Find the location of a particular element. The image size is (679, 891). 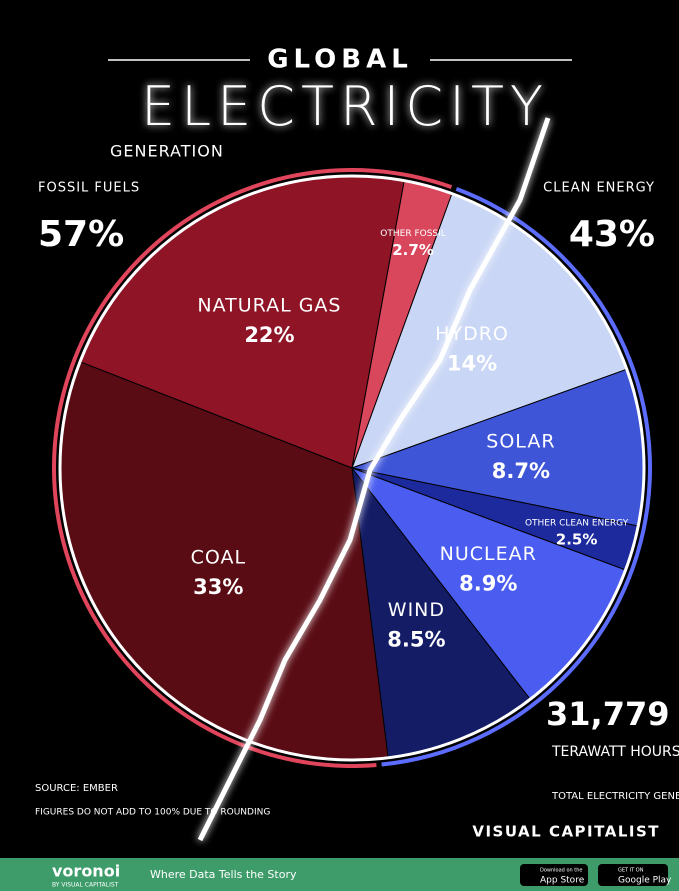

google-play: Google Play is located at coordinates (645, 881).